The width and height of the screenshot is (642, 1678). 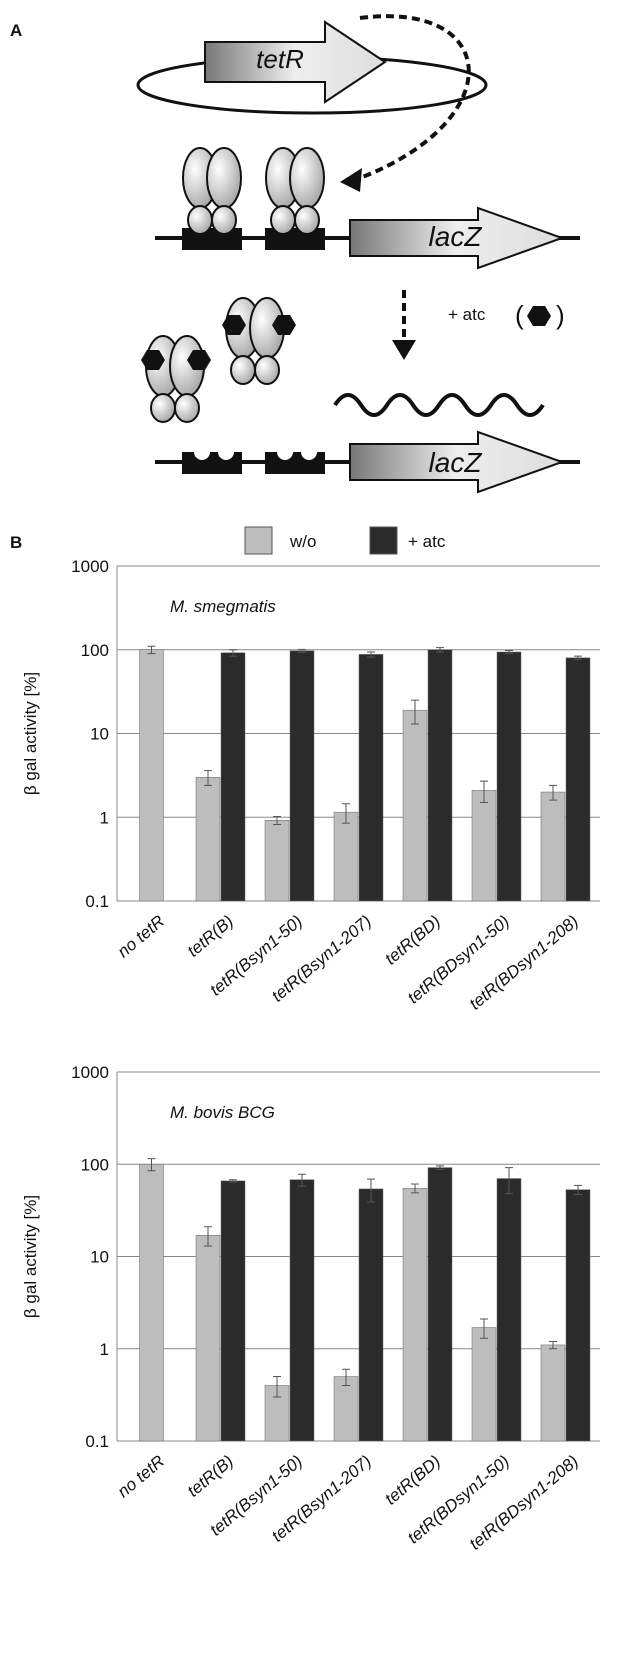 What do you see at coordinates (223, 606) in the screenshot?
I see `chart-title: M. smegmatis` at bounding box center [223, 606].